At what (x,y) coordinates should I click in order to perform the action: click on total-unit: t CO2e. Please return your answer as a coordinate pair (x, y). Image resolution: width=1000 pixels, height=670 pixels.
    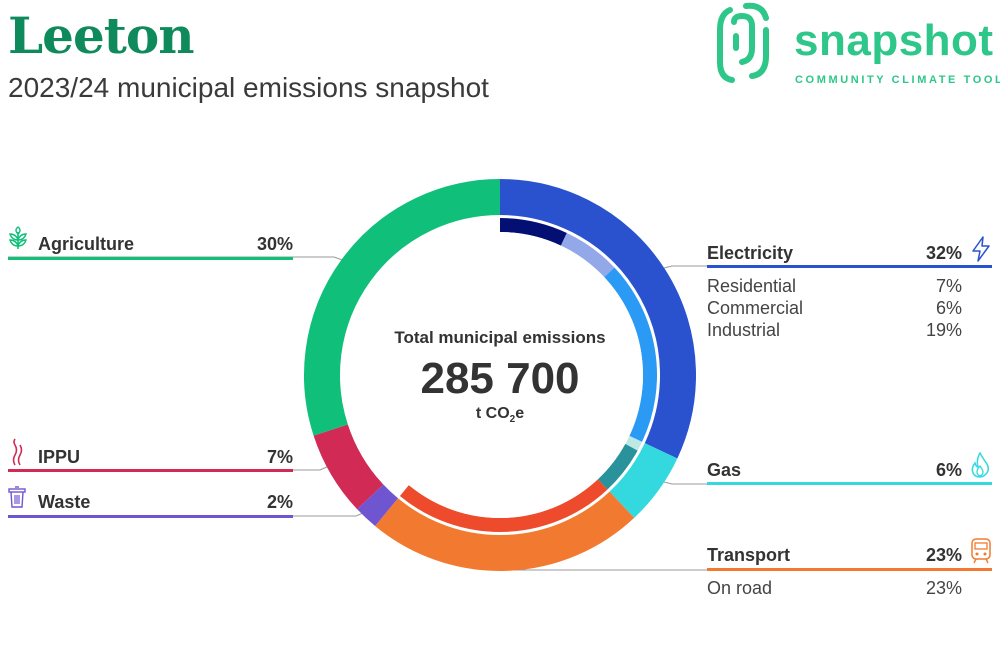
    Looking at the image, I should click on (500, 415).